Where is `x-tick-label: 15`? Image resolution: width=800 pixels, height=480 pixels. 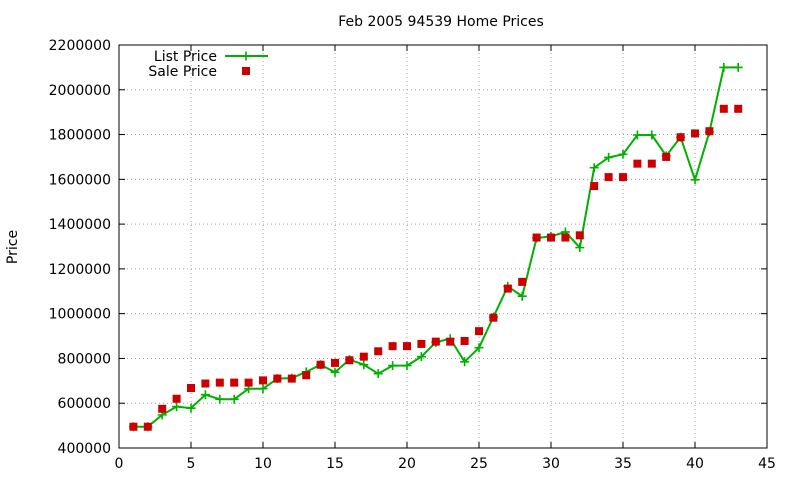
x-tick-label: 15 is located at coordinates (335, 464).